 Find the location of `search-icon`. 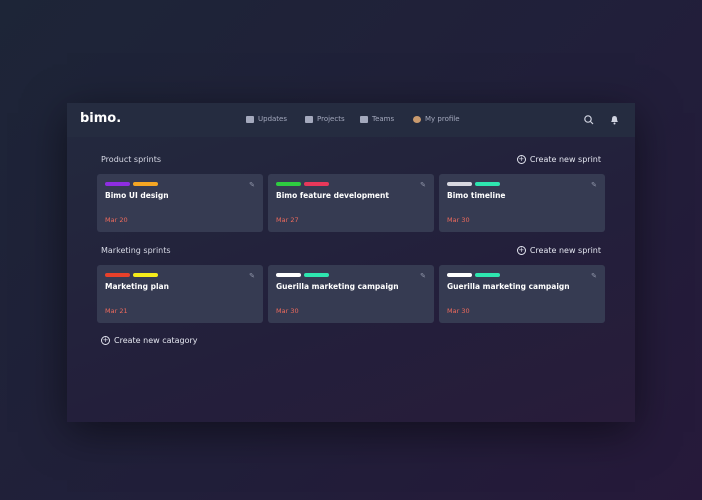

search-icon is located at coordinates (589, 120).